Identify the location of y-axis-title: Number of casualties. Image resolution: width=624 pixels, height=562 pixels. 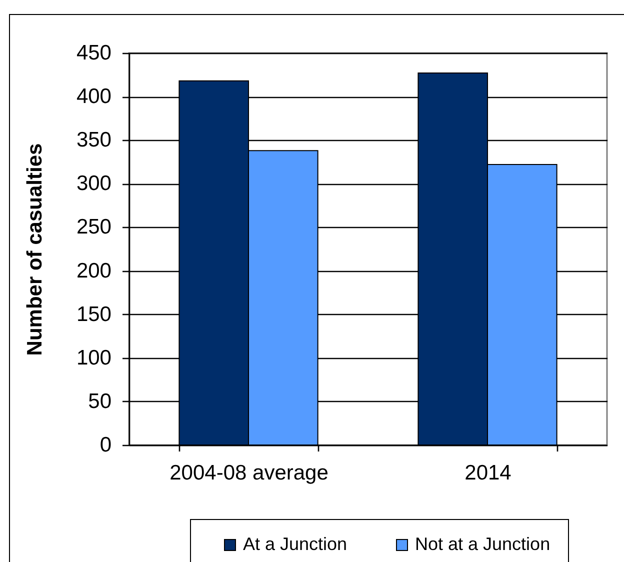
(35, 249).